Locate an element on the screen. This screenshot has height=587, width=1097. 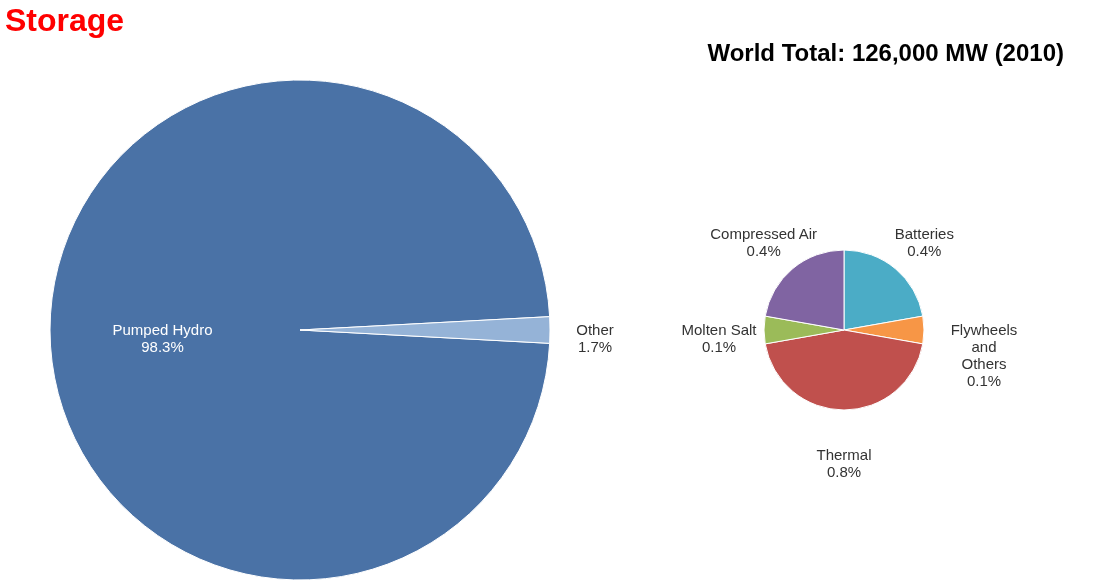
slice-label: Compressed Air is located at coordinates (764, 234).